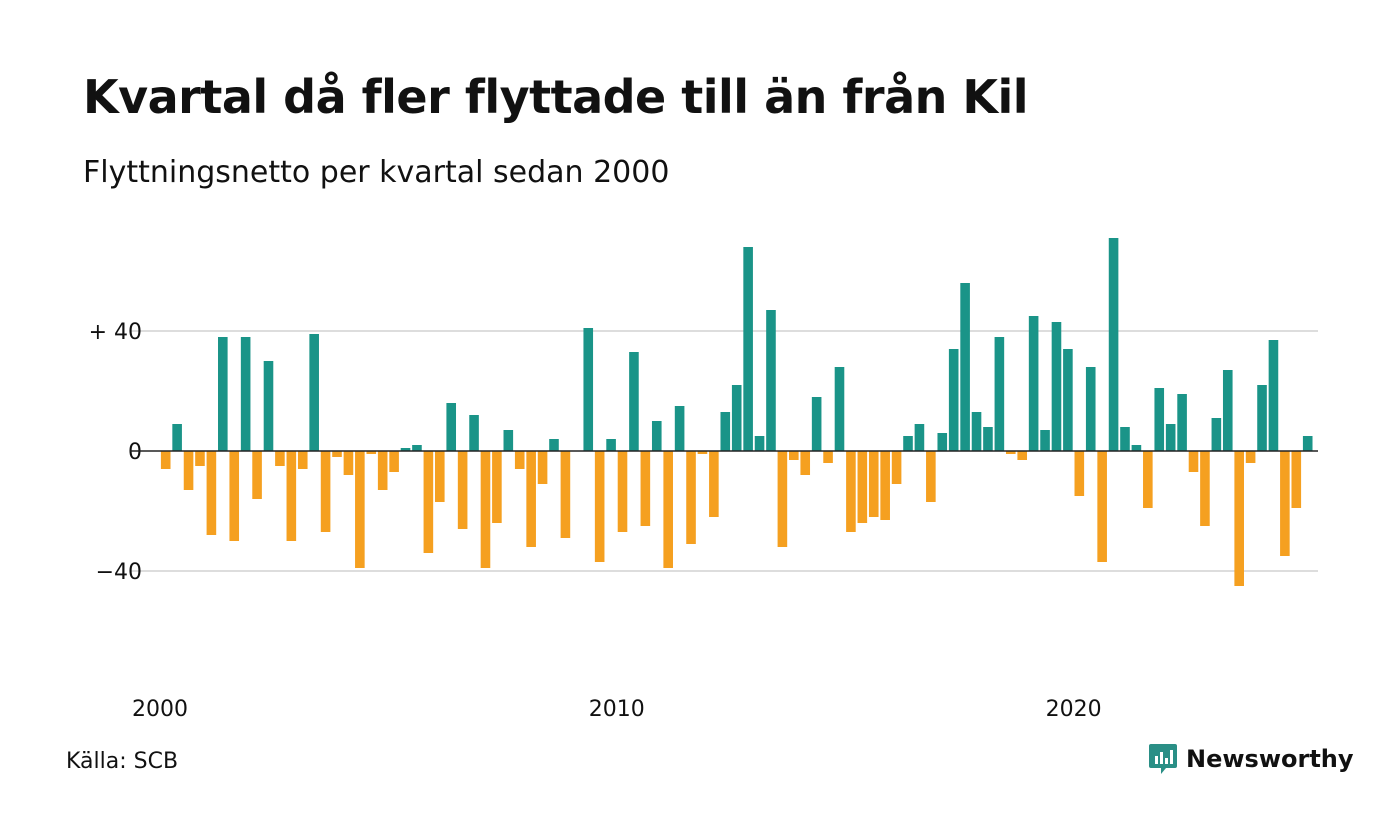 Image resolution: width=1400 pixels, height=840 pixels. I want to click on x-tick-label: 2000, so click(160, 709).